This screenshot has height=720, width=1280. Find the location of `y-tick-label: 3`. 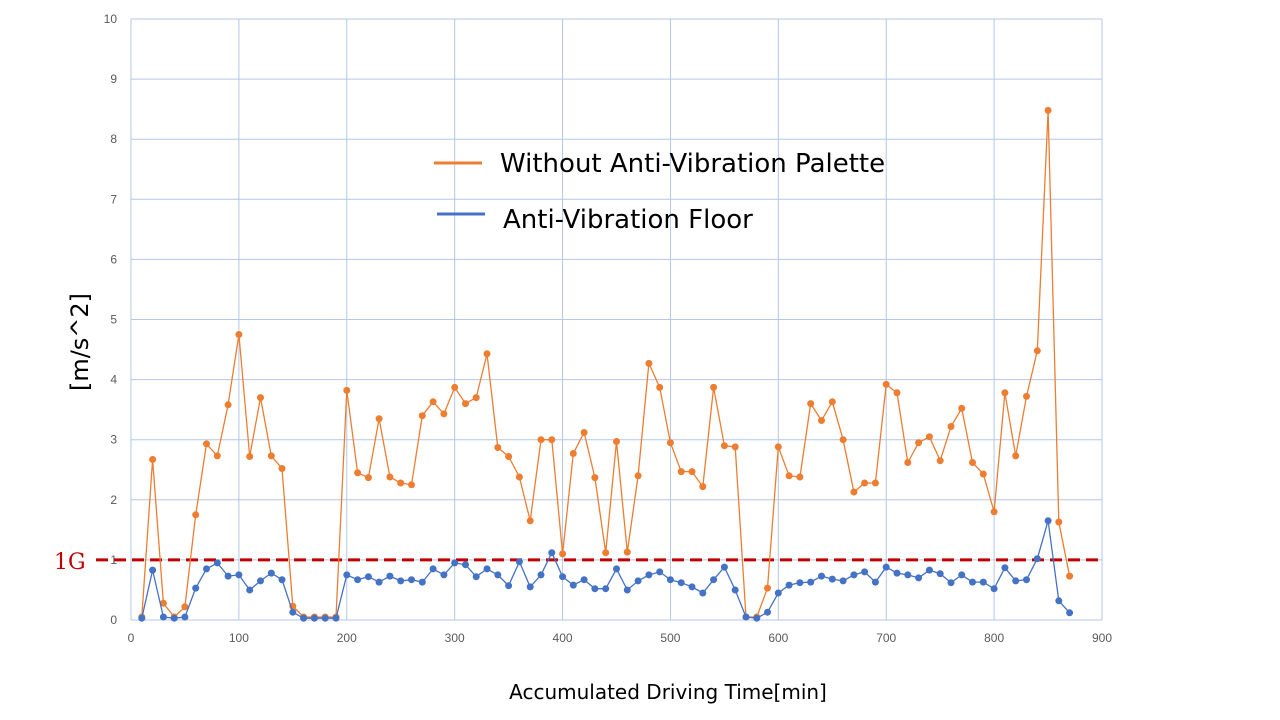

y-tick-label: 3 is located at coordinates (113, 440).